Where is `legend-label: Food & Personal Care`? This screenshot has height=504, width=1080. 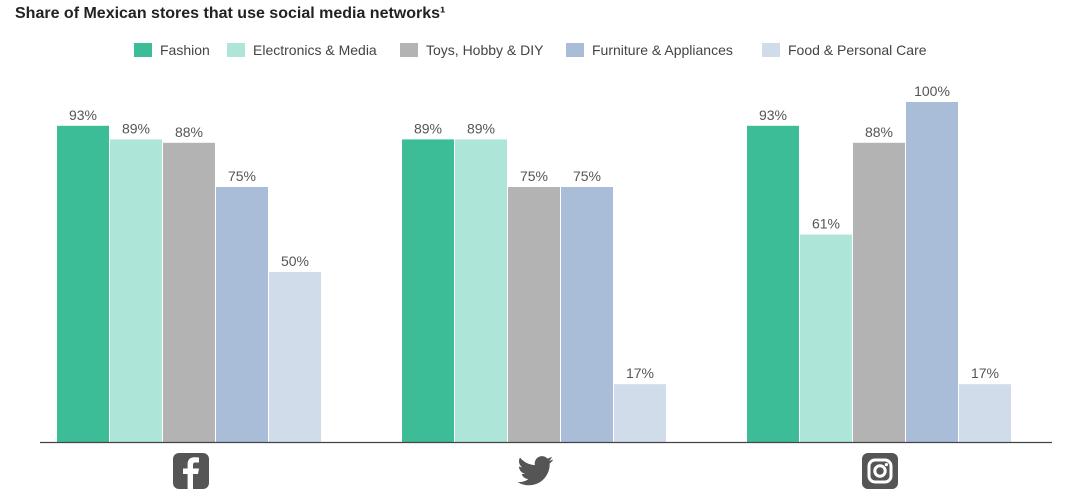
legend-label: Food & Personal Care is located at coordinates (857, 50).